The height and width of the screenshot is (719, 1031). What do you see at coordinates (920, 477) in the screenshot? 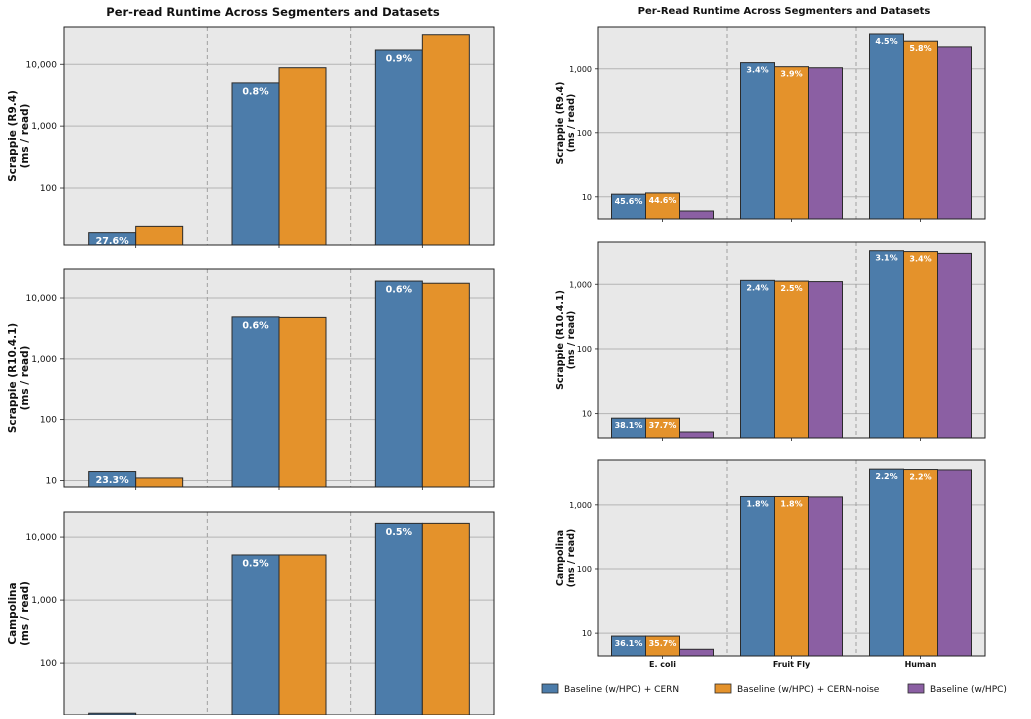
I see `bar-data-label: 2.2%` at bounding box center [920, 477].